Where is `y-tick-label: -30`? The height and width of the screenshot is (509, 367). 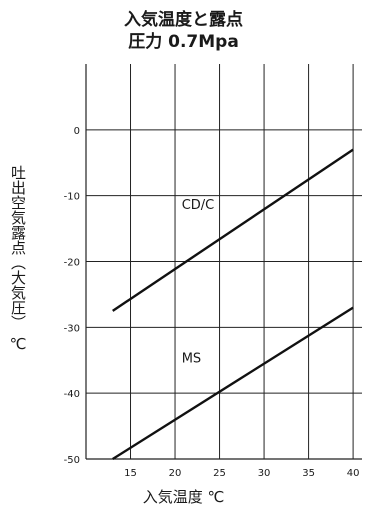 y-tick-label: -30 is located at coordinates (72, 328).